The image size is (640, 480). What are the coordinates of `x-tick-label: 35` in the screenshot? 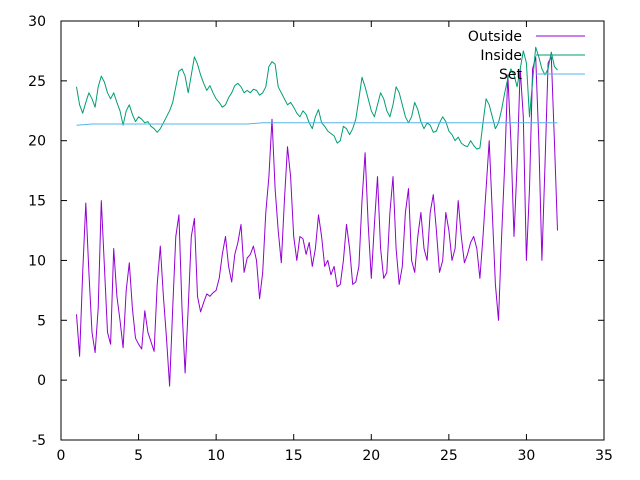 It's located at (604, 456).